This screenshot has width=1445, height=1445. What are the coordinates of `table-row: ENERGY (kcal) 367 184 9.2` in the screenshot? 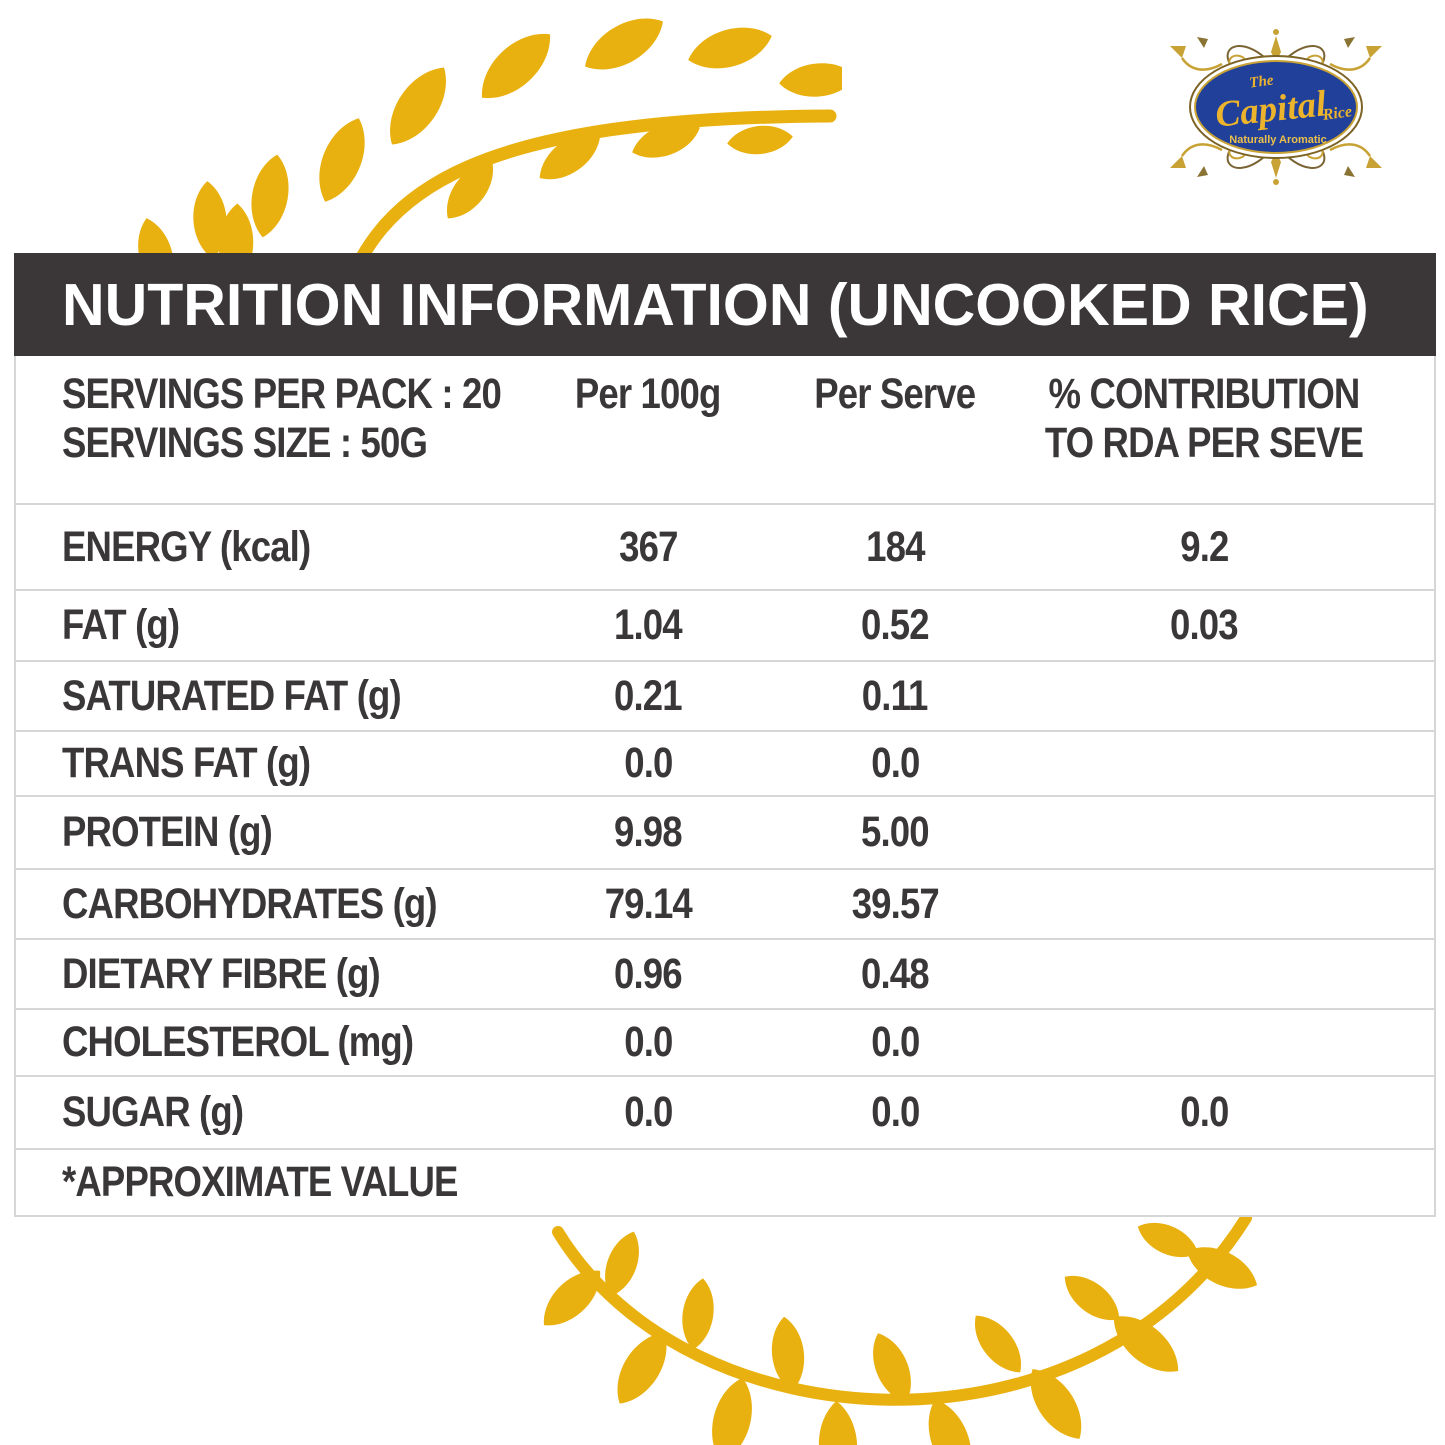 It's located at (725, 546).